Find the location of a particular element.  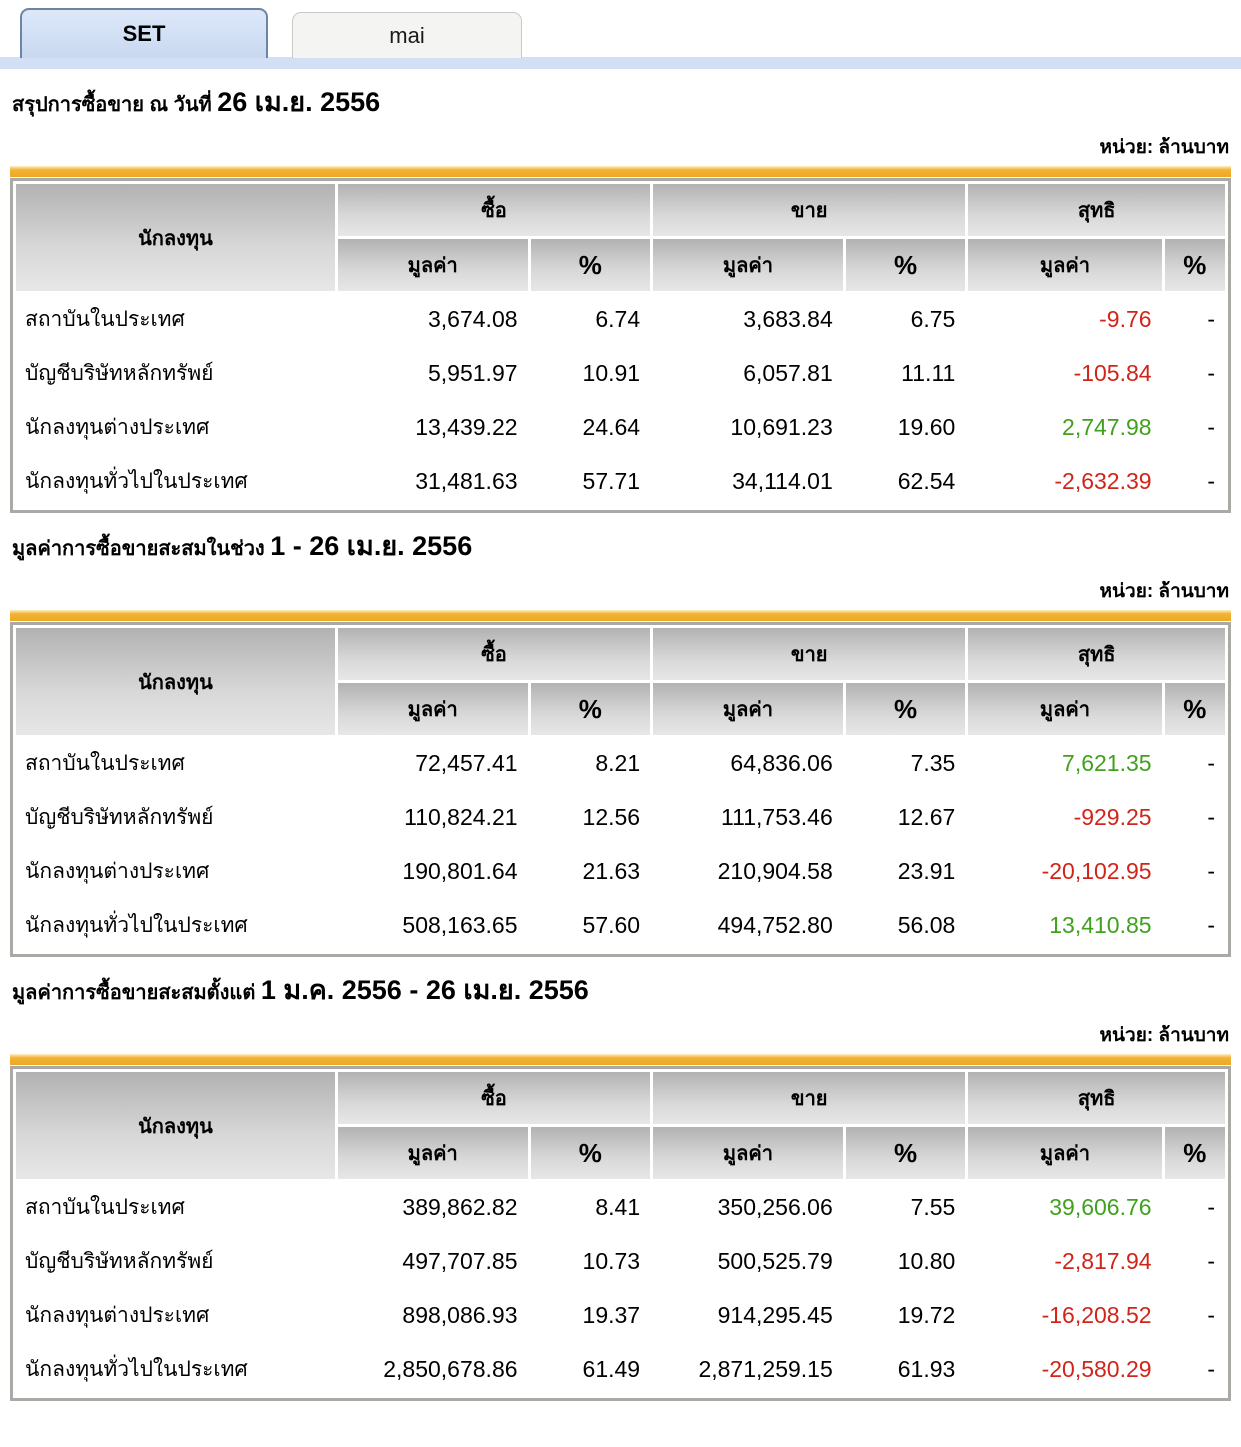

buy-value-cell: 190,801.64 is located at coordinates (432, 871).